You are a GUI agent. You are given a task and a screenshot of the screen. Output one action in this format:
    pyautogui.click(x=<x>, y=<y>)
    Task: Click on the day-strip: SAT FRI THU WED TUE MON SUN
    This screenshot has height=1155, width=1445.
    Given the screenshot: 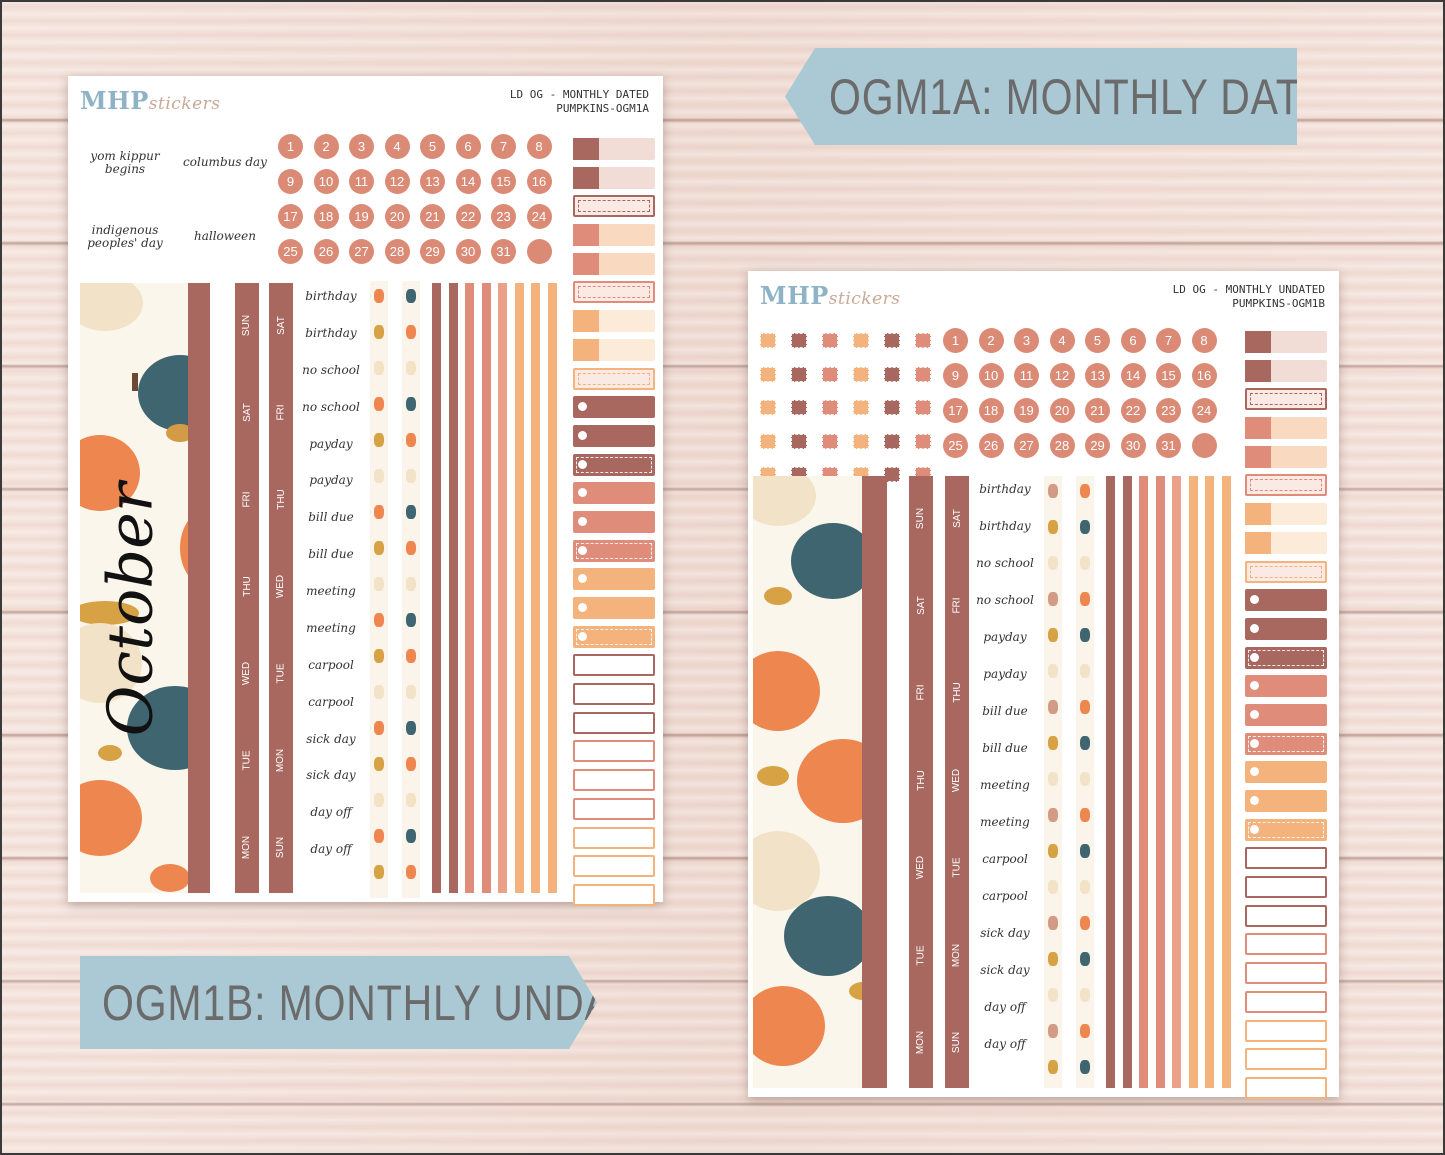 What is the action you would take?
    pyautogui.click(x=957, y=782)
    